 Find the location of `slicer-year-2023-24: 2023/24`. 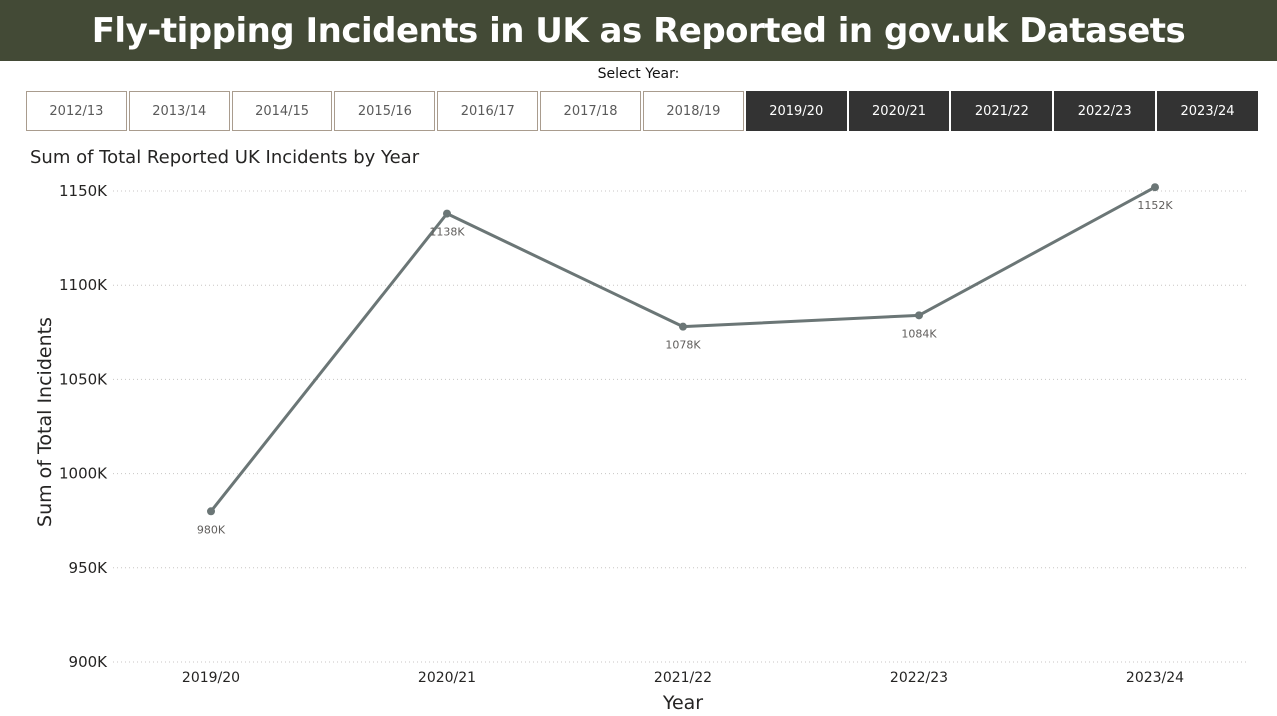

slicer-year-2023-24: 2023/24 is located at coordinates (1207, 111).